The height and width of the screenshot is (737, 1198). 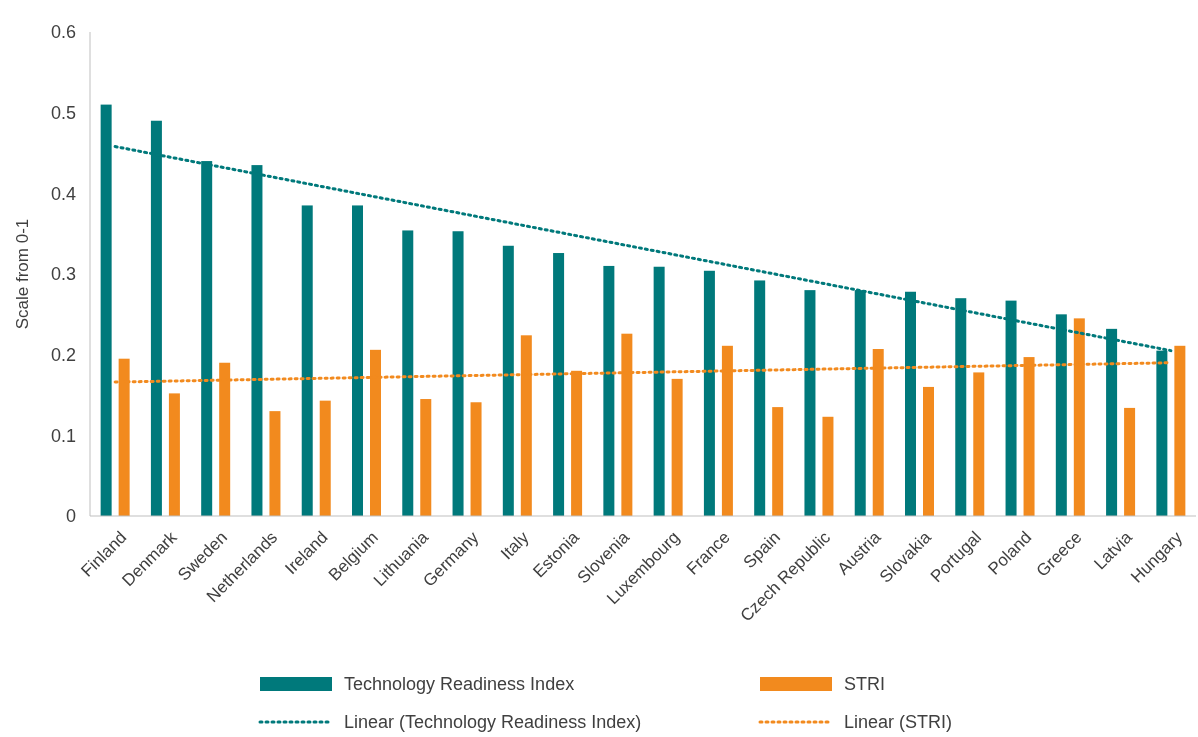 I want to click on y-tick-label: 0.5, so click(x=63, y=112).